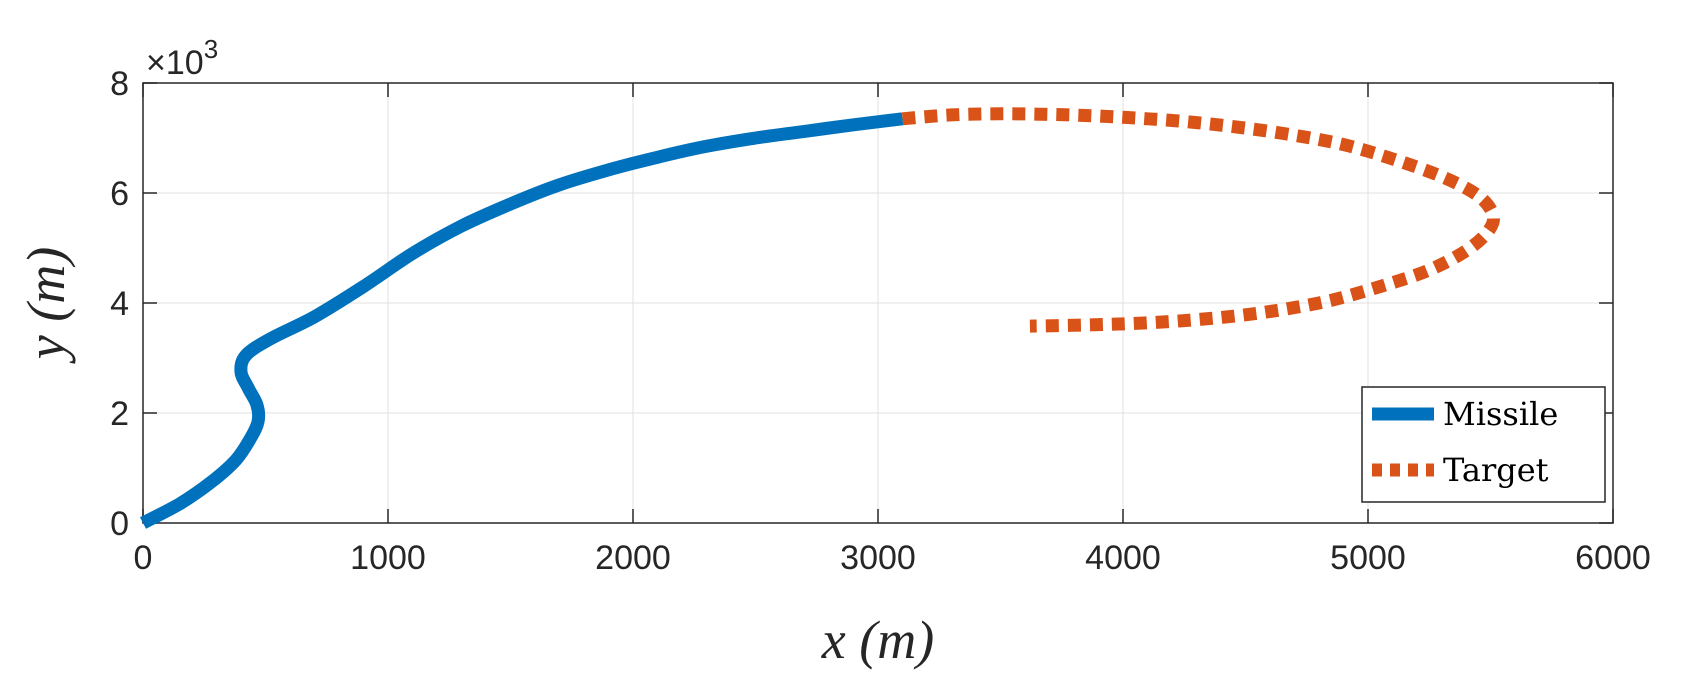 The width and height of the screenshot is (1685, 695). I want to click on y-tick-label: 0, so click(119, 524).